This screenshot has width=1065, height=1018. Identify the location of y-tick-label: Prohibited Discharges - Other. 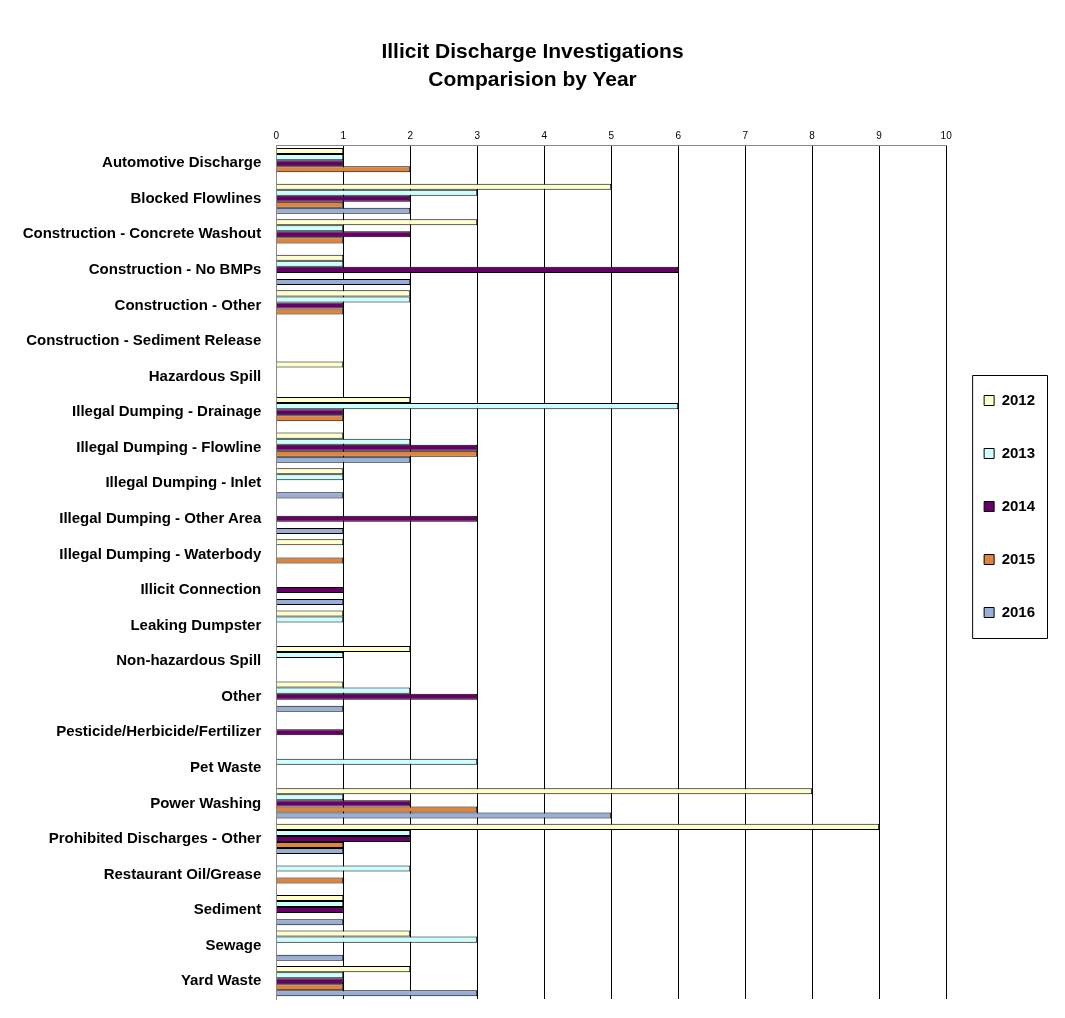
(155, 838).